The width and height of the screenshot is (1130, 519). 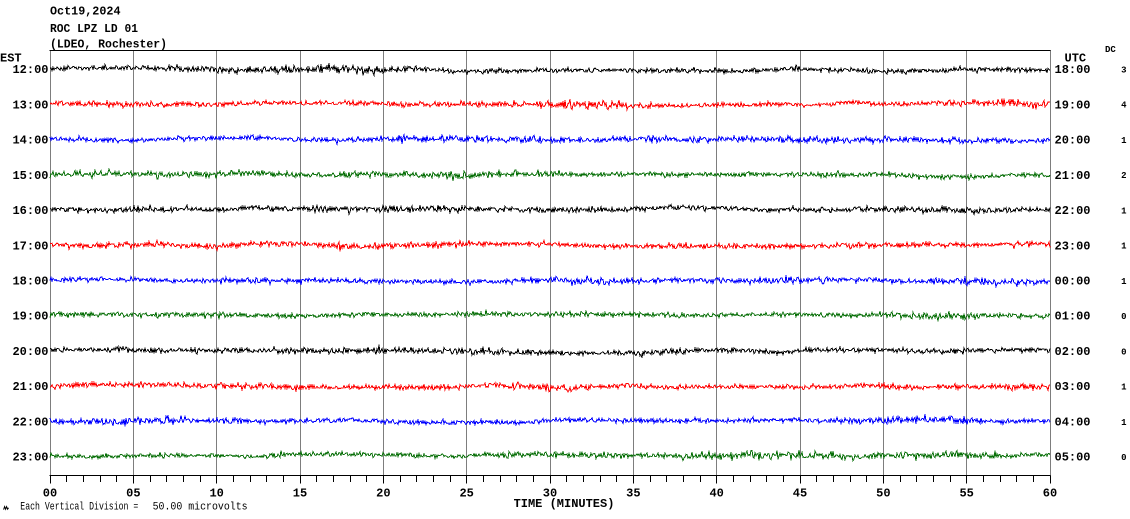 What do you see at coordinates (550, 494) in the screenshot?
I see `svg-text: 30` at bounding box center [550, 494].